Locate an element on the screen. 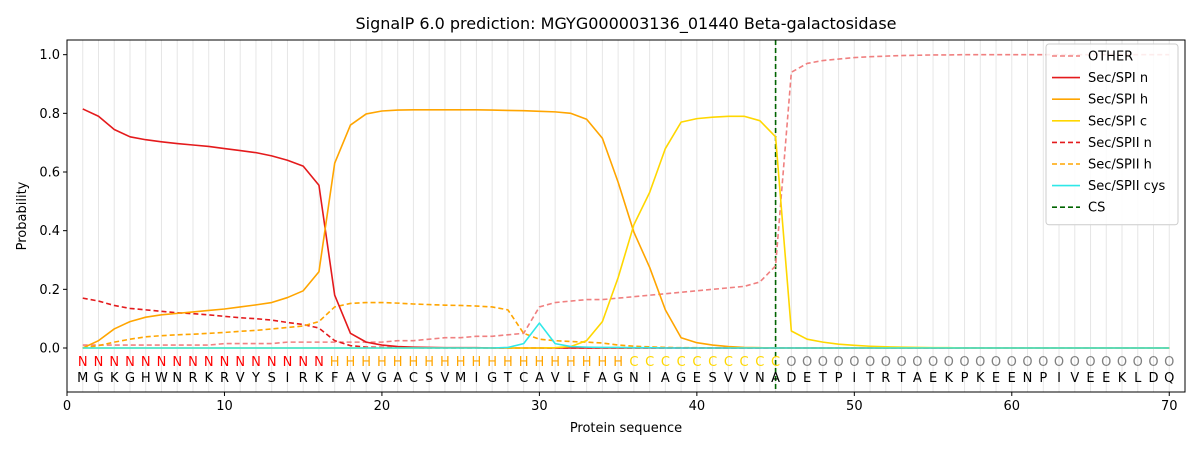  sequence-residue: T is located at coordinates (901, 378).